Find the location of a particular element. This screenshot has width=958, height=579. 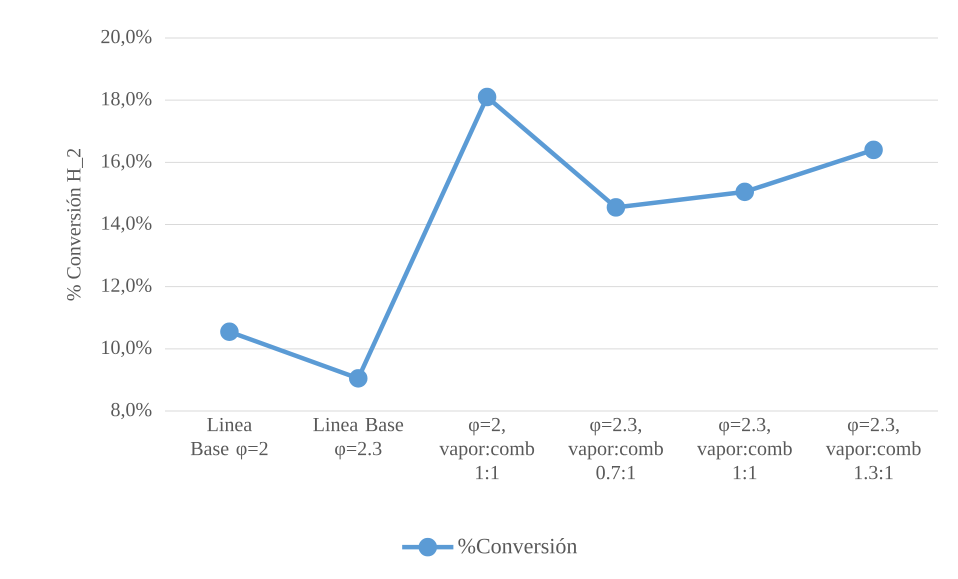

y-tick-label: 10,0% is located at coordinates (127, 349).